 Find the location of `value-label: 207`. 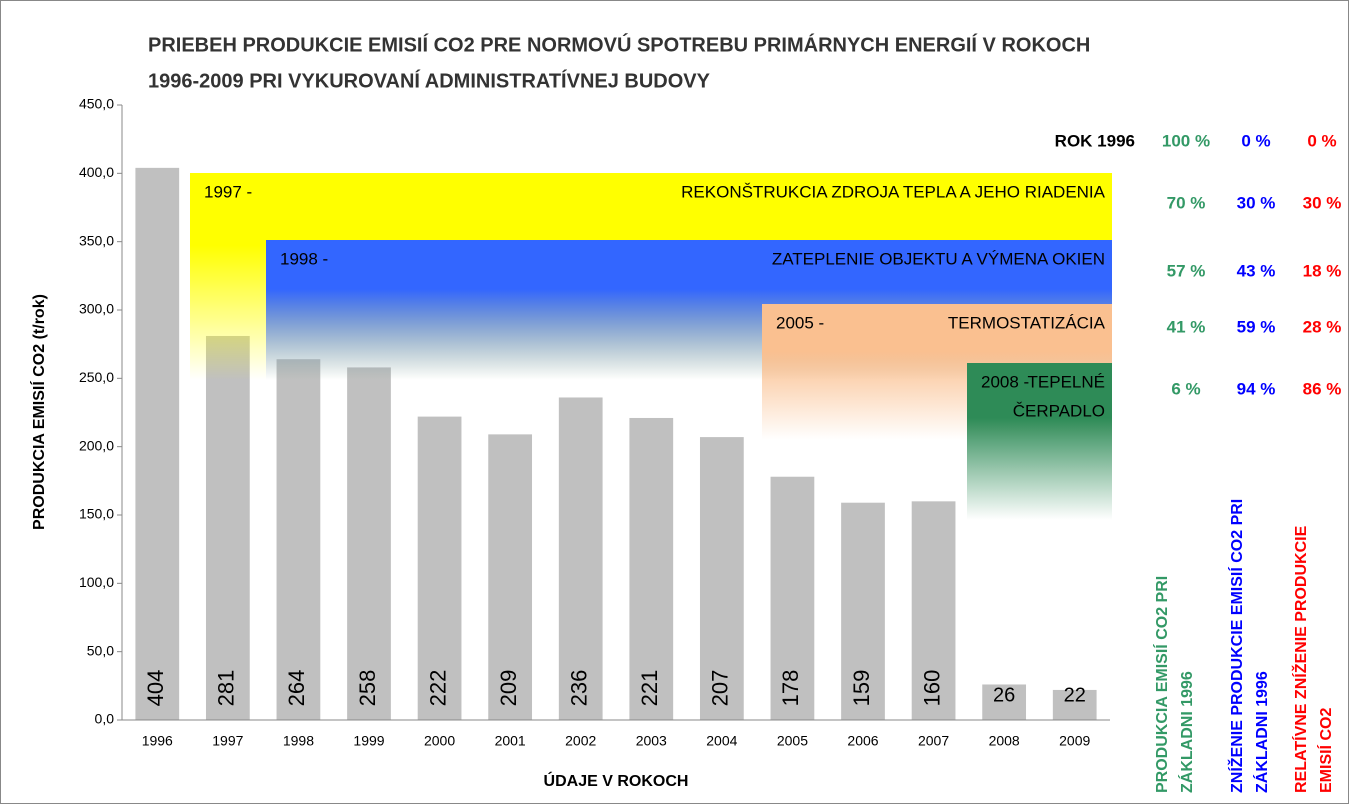

value-label: 207 is located at coordinates (720, 688).